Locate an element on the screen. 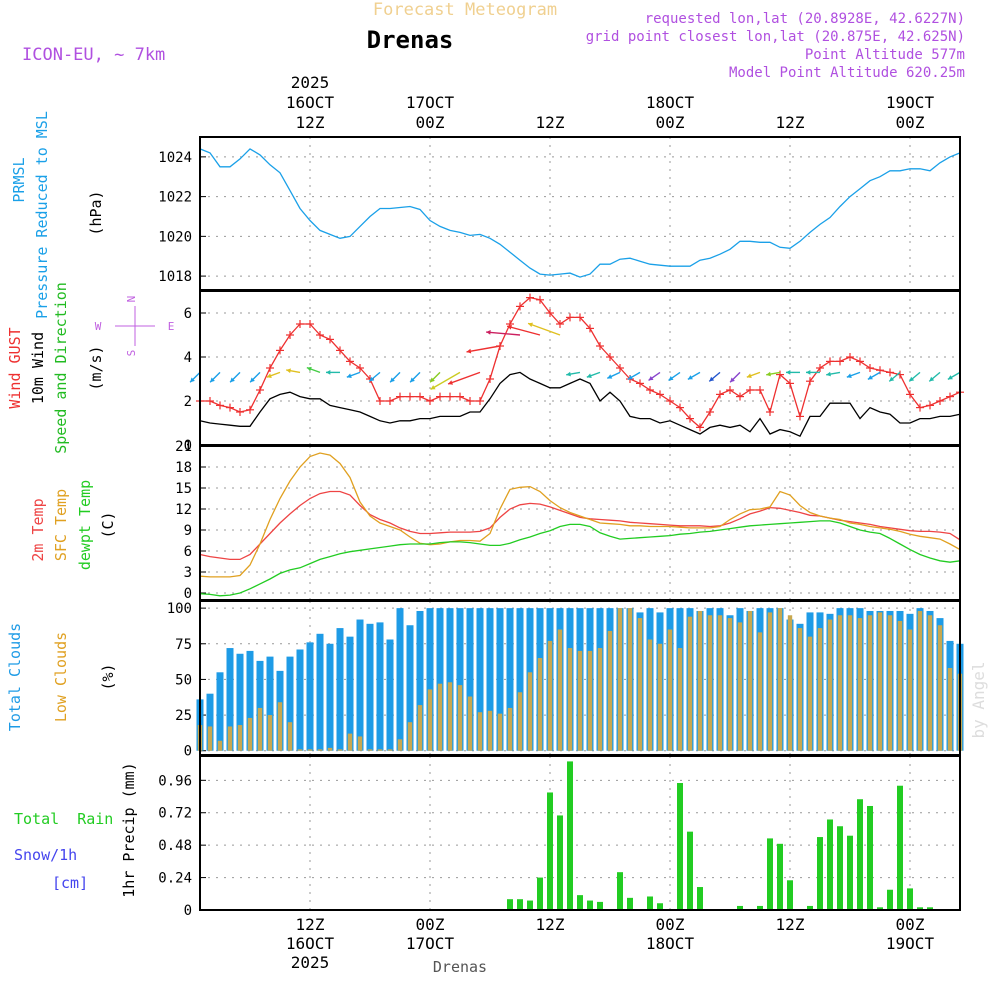  precip-ytick-label-4: 0.96 is located at coordinates (175, 781).